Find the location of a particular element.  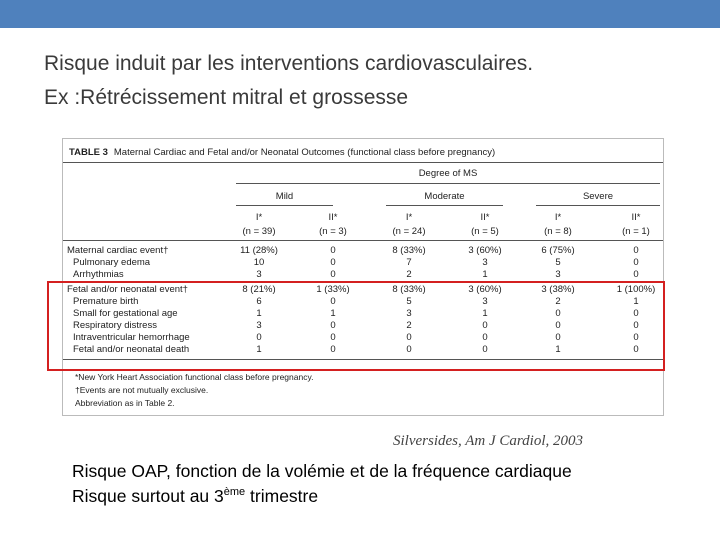

row-label: Small for gestational age is located at coordinates (125, 313).